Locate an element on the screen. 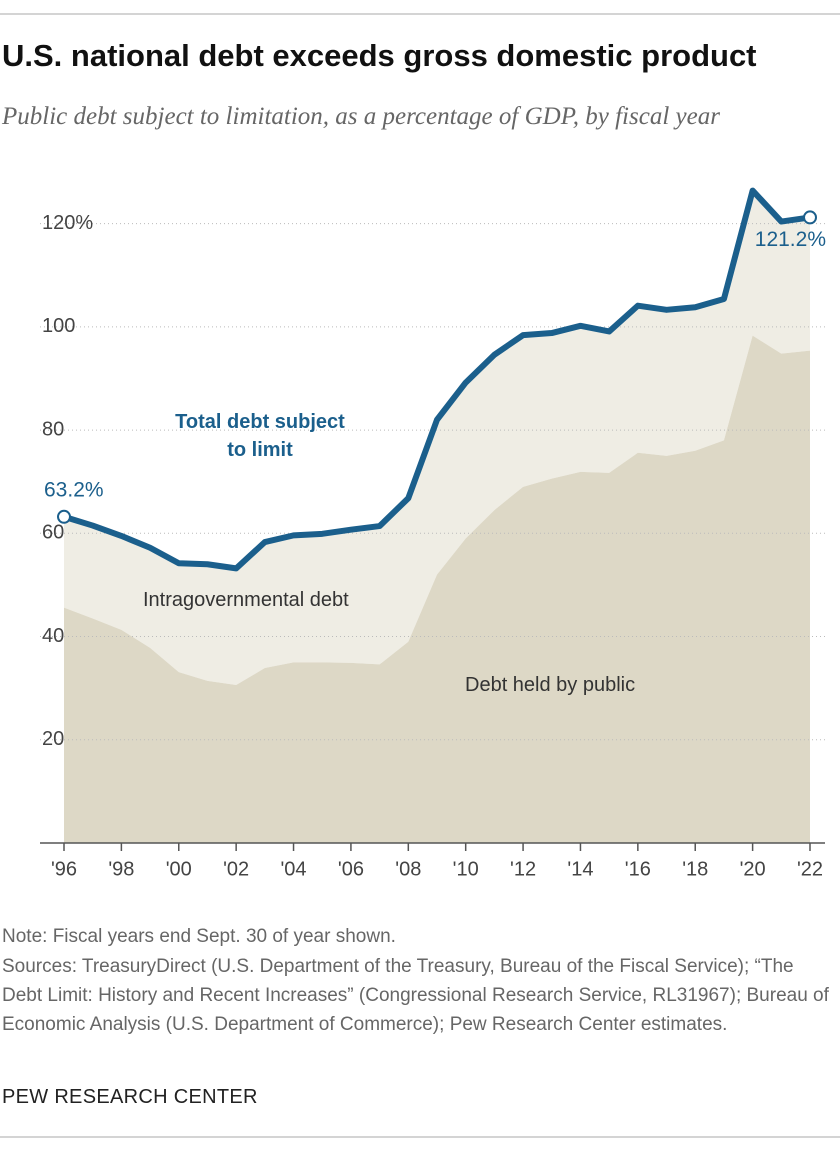 The height and width of the screenshot is (1150, 840). x-tick-label: '06 is located at coordinates (351, 869).